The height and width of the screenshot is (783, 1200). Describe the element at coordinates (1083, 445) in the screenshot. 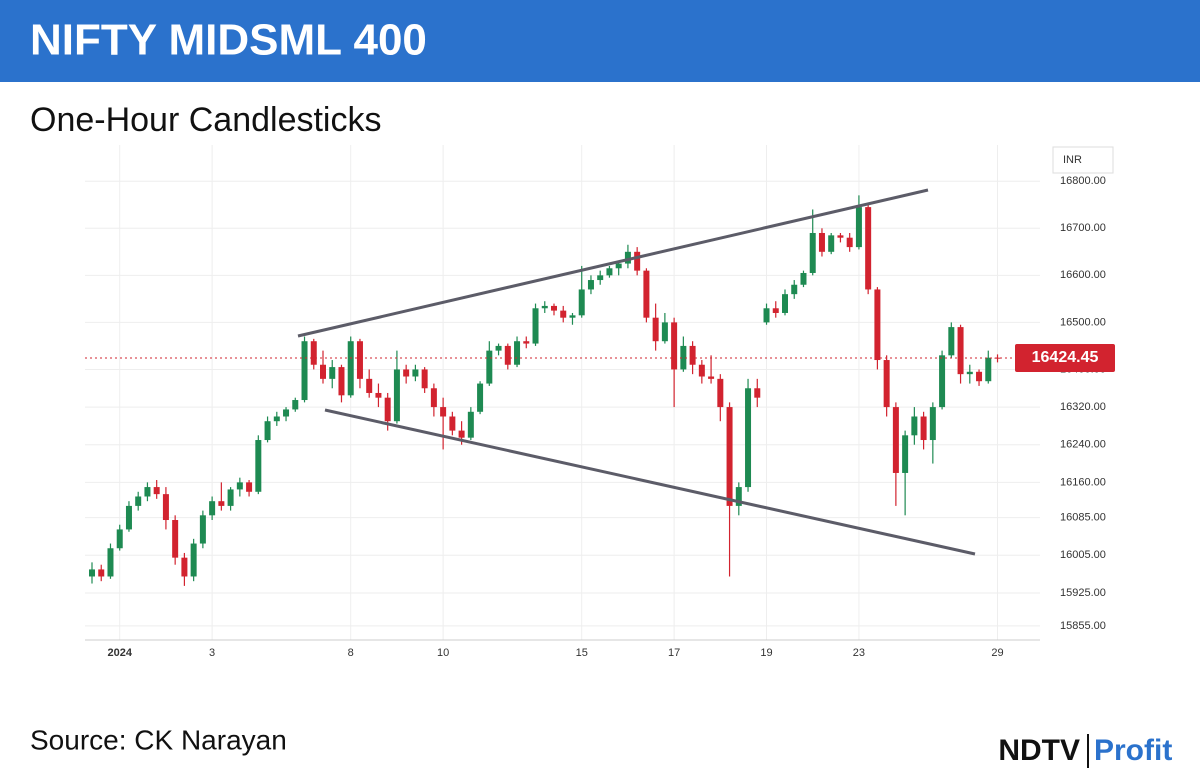

I see `y-tick-label: 16240.00` at that location.